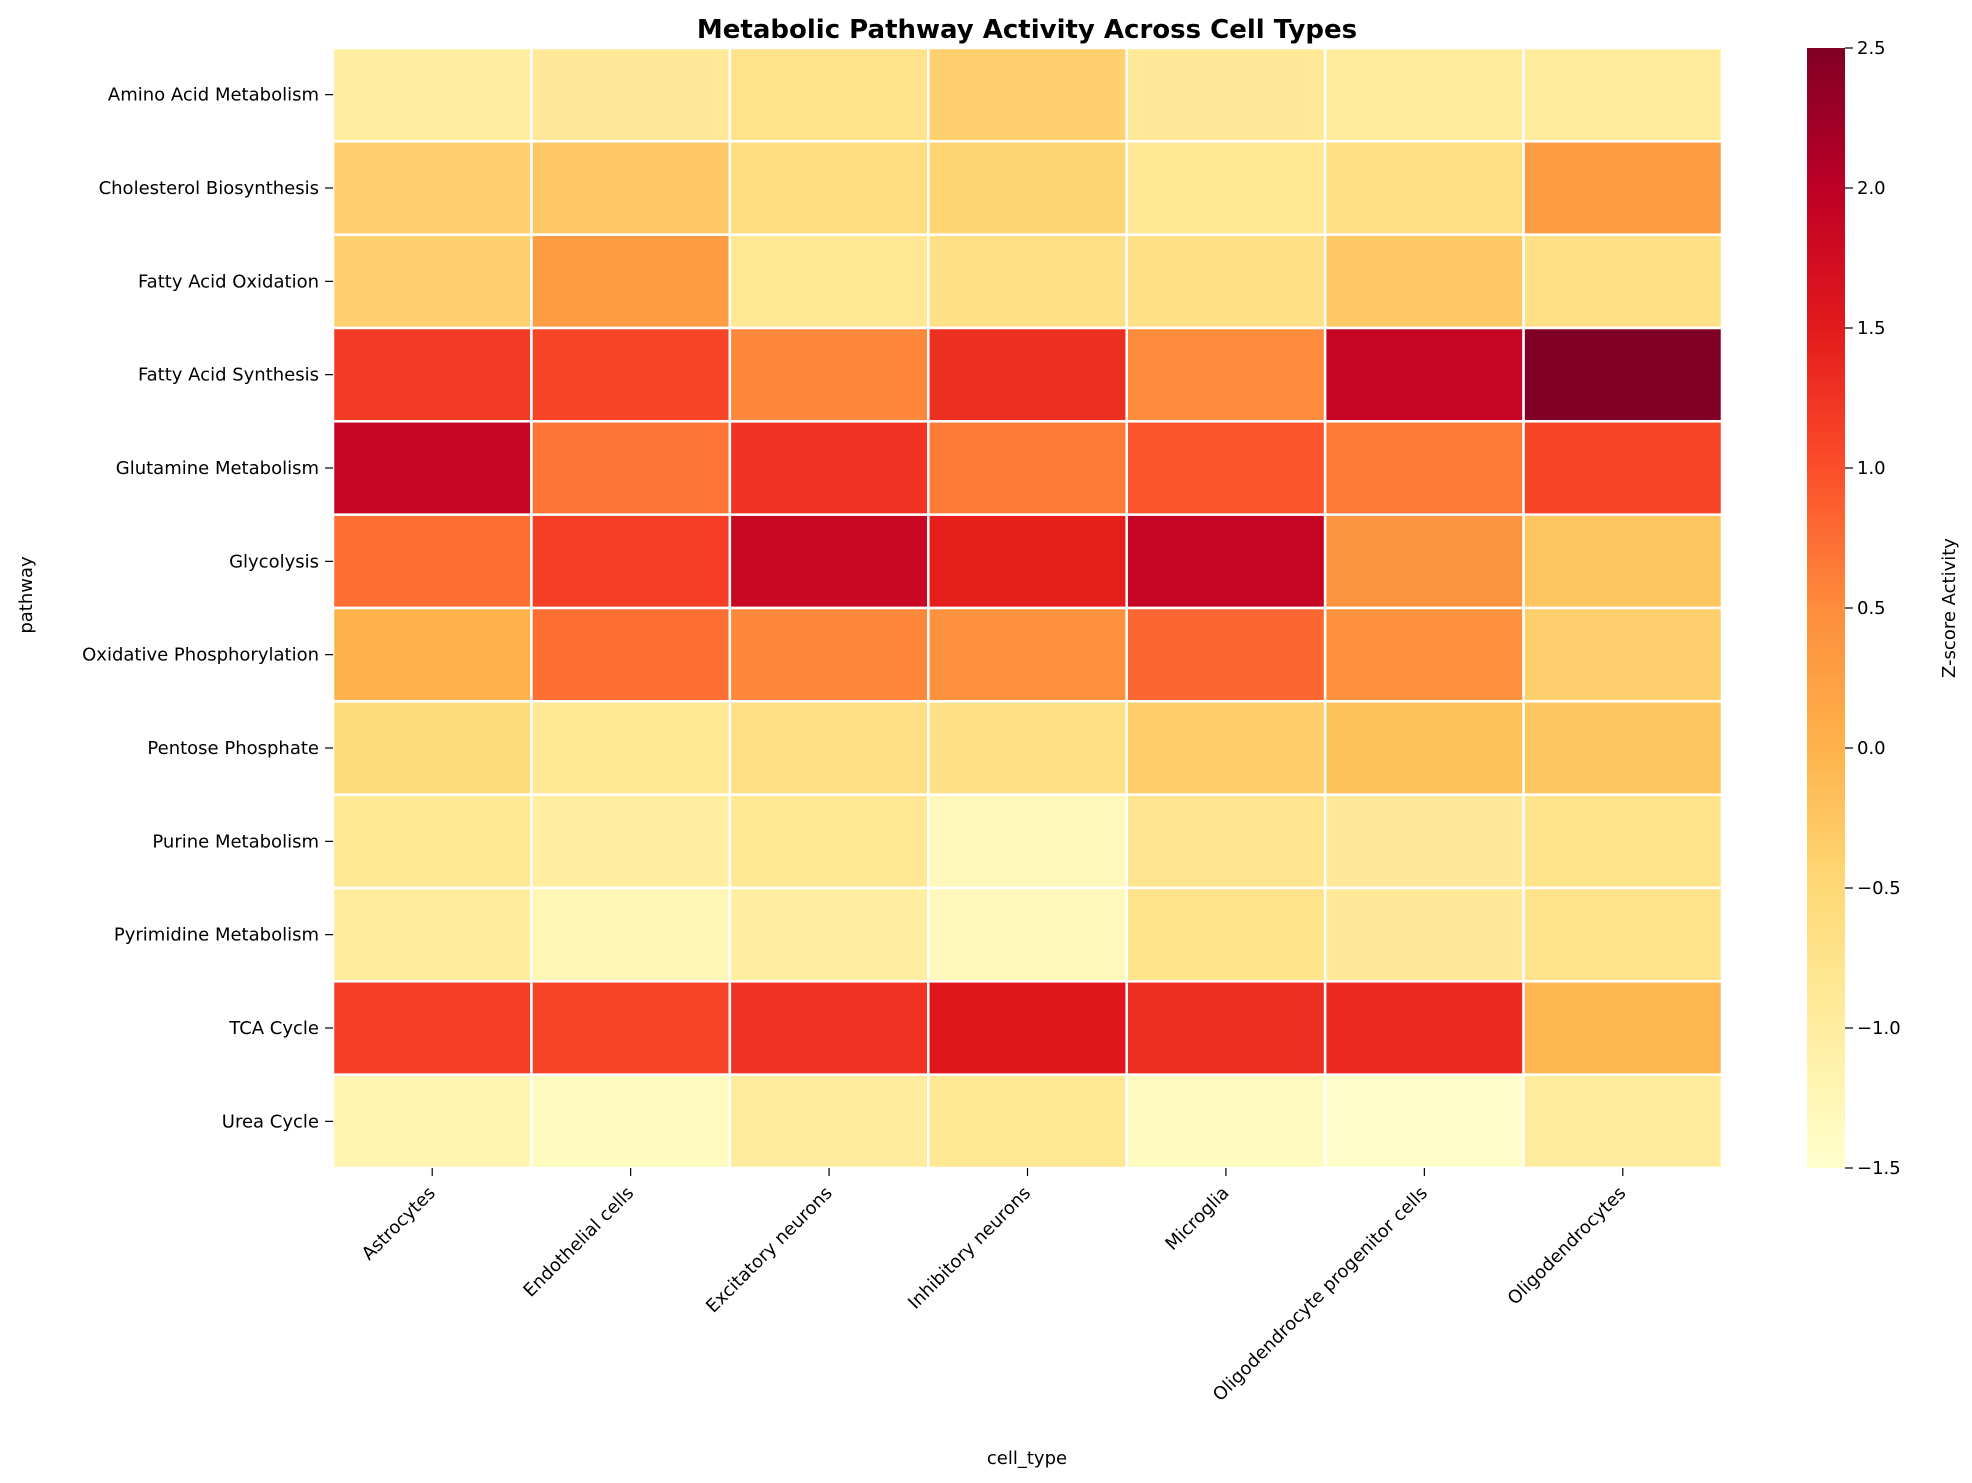 This screenshot has height=1483, width=1972. What do you see at coordinates (217, 468) in the screenshot?
I see `y-tick-label: Glutamine Metabolism` at bounding box center [217, 468].